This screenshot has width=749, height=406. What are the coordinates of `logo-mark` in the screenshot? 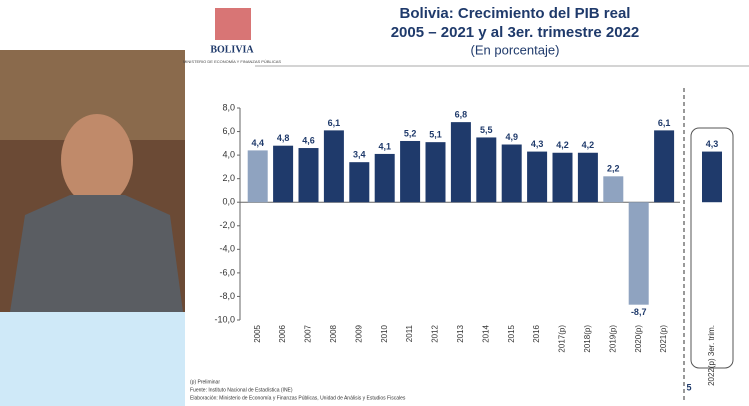 It's located at (233, 24).